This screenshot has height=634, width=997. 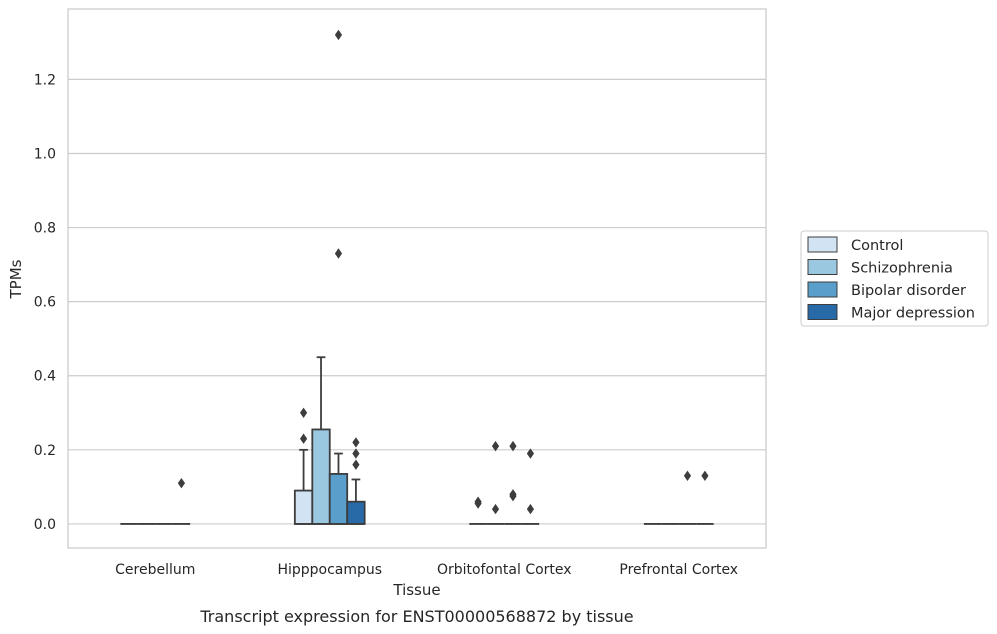 I want to click on y-tick-label: 0.6, so click(x=45, y=303).